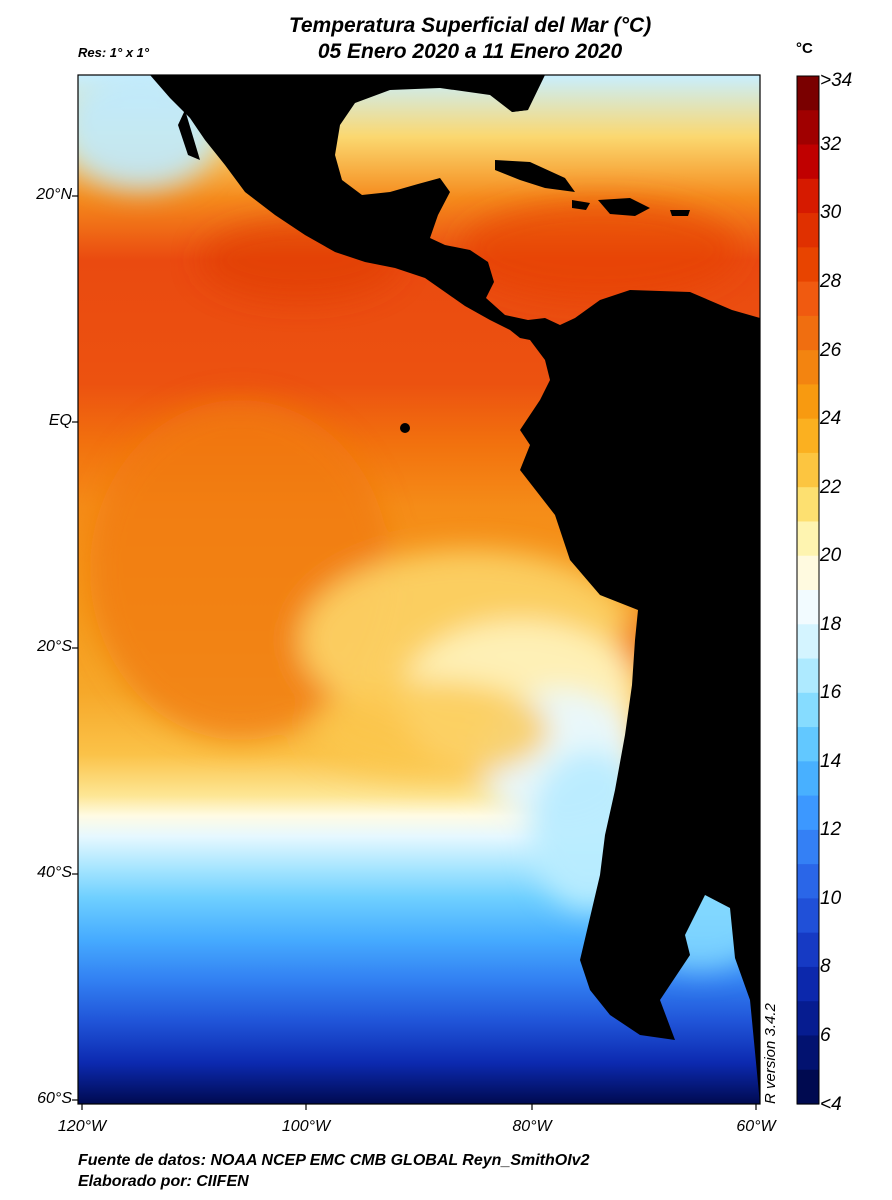 Image resolution: width=892 pixels, height=1200 pixels. I want to click on resolution-label: Res: 1° x 1°, so click(114, 52).